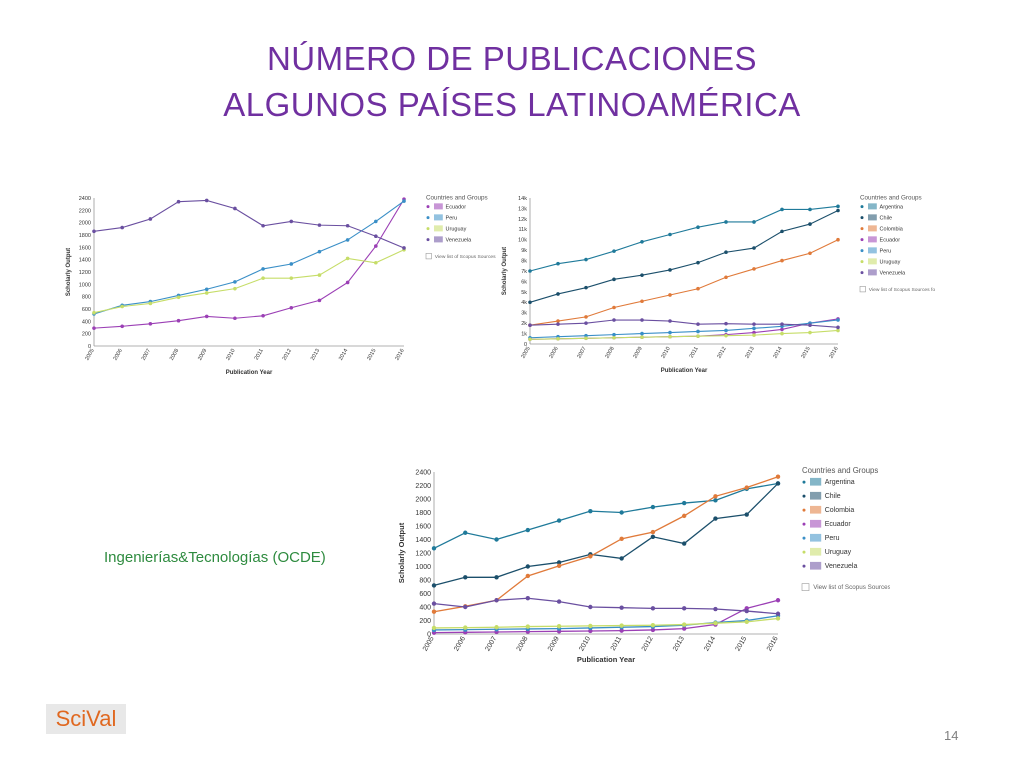  Describe the element at coordinates (522, 209) in the screenshot. I see `y-tick-label: 13k` at that location.